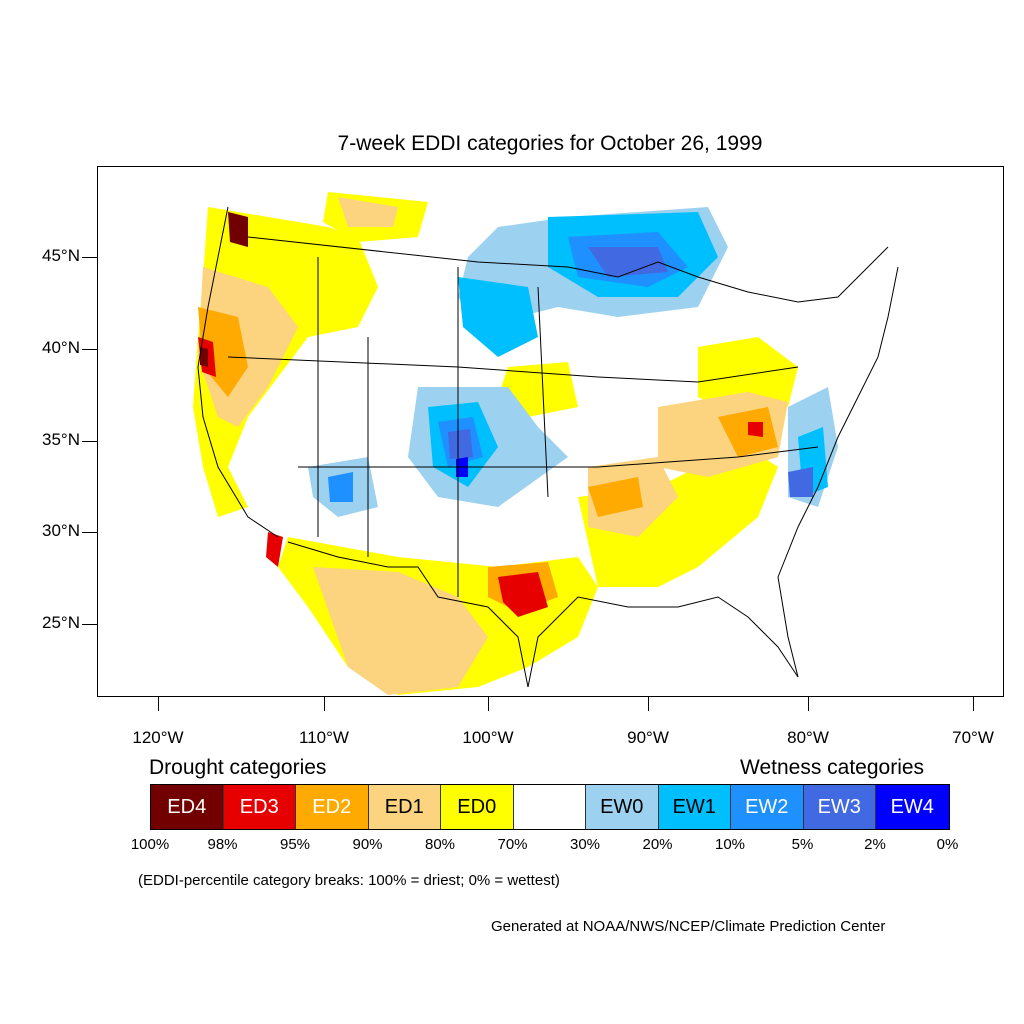 This screenshot has height=1024, width=1024. Describe the element at coordinates (259, 807) in the screenshot. I see `legend-swatch-ed3: ED3` at that location.